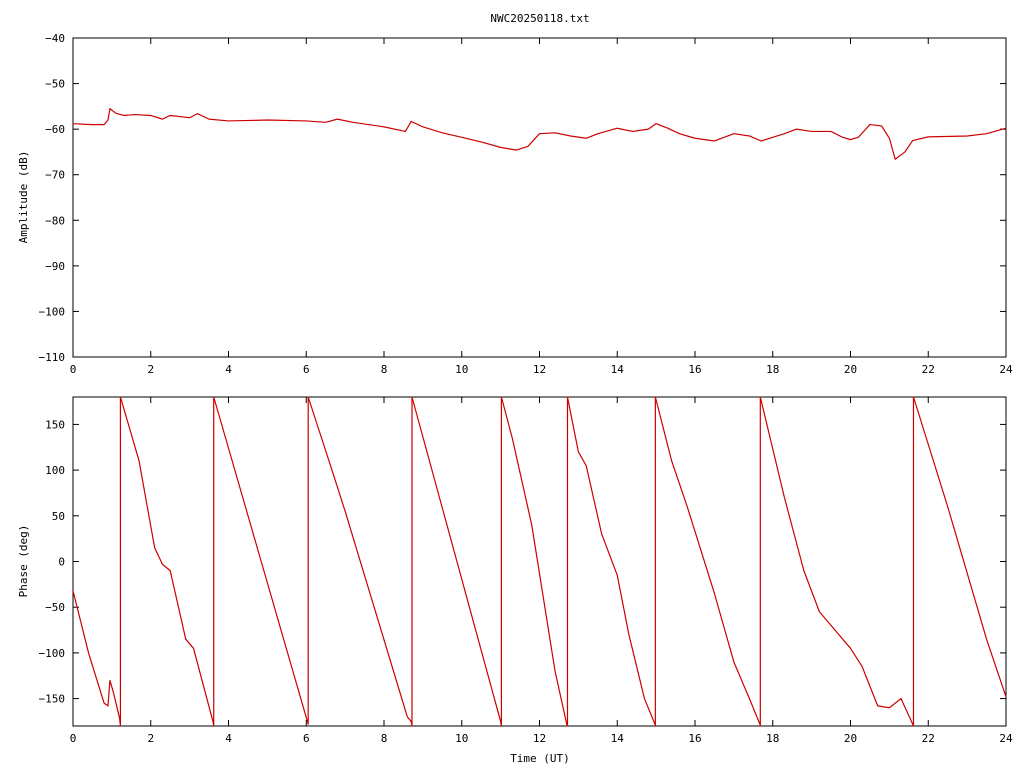 The width and height of the screenshot is (1024, 768). What do you see at coordinates (539, 134) in the screenshot?
I see `amplitude-series-line` at bounding box center [539, 134].